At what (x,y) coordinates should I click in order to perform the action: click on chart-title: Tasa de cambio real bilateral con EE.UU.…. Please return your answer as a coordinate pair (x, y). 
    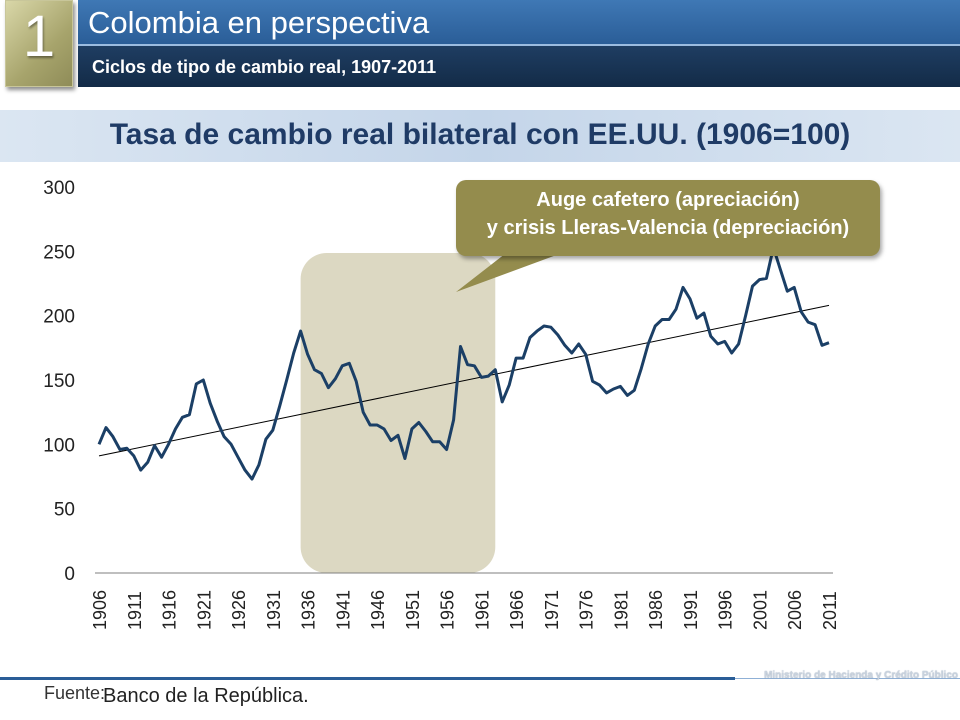
    Looking at the image, I should click on (480, 134).